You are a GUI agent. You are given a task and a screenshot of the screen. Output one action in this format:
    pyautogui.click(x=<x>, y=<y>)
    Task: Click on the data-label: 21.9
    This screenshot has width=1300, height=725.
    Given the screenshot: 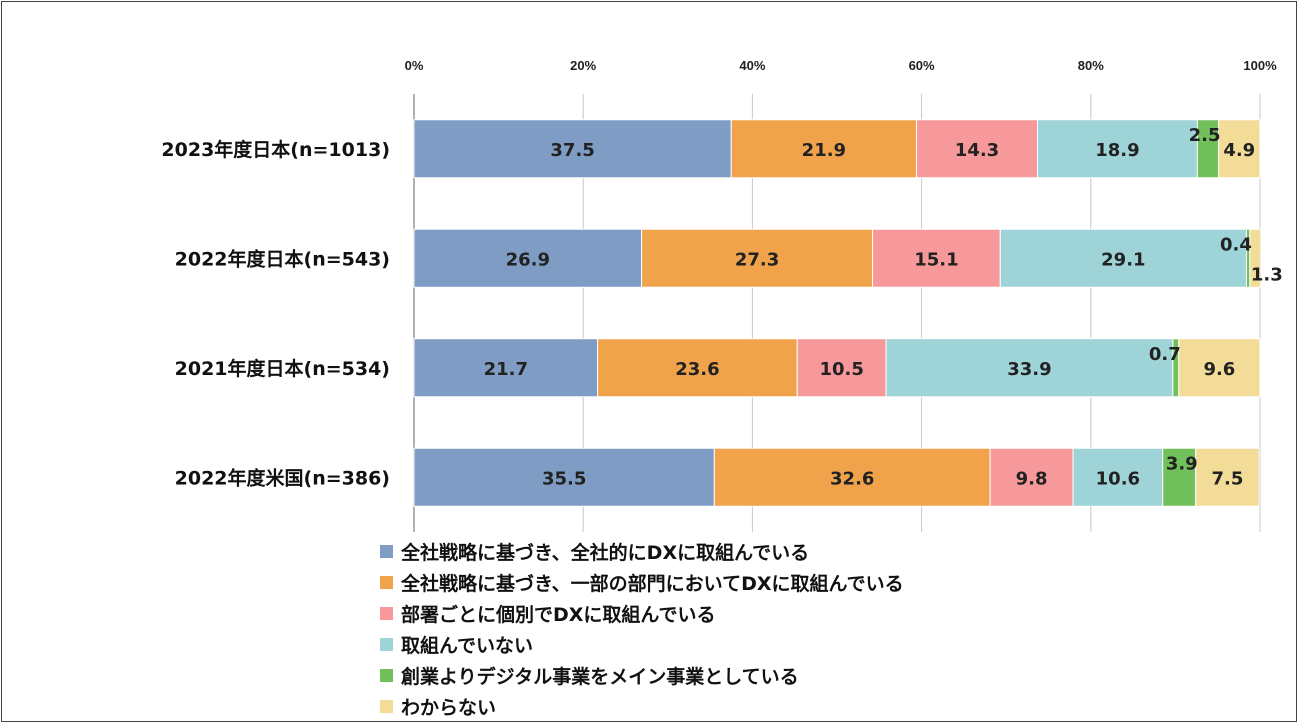 What is the action you would take?
    pyautogui.click(x=824, y=150)
    